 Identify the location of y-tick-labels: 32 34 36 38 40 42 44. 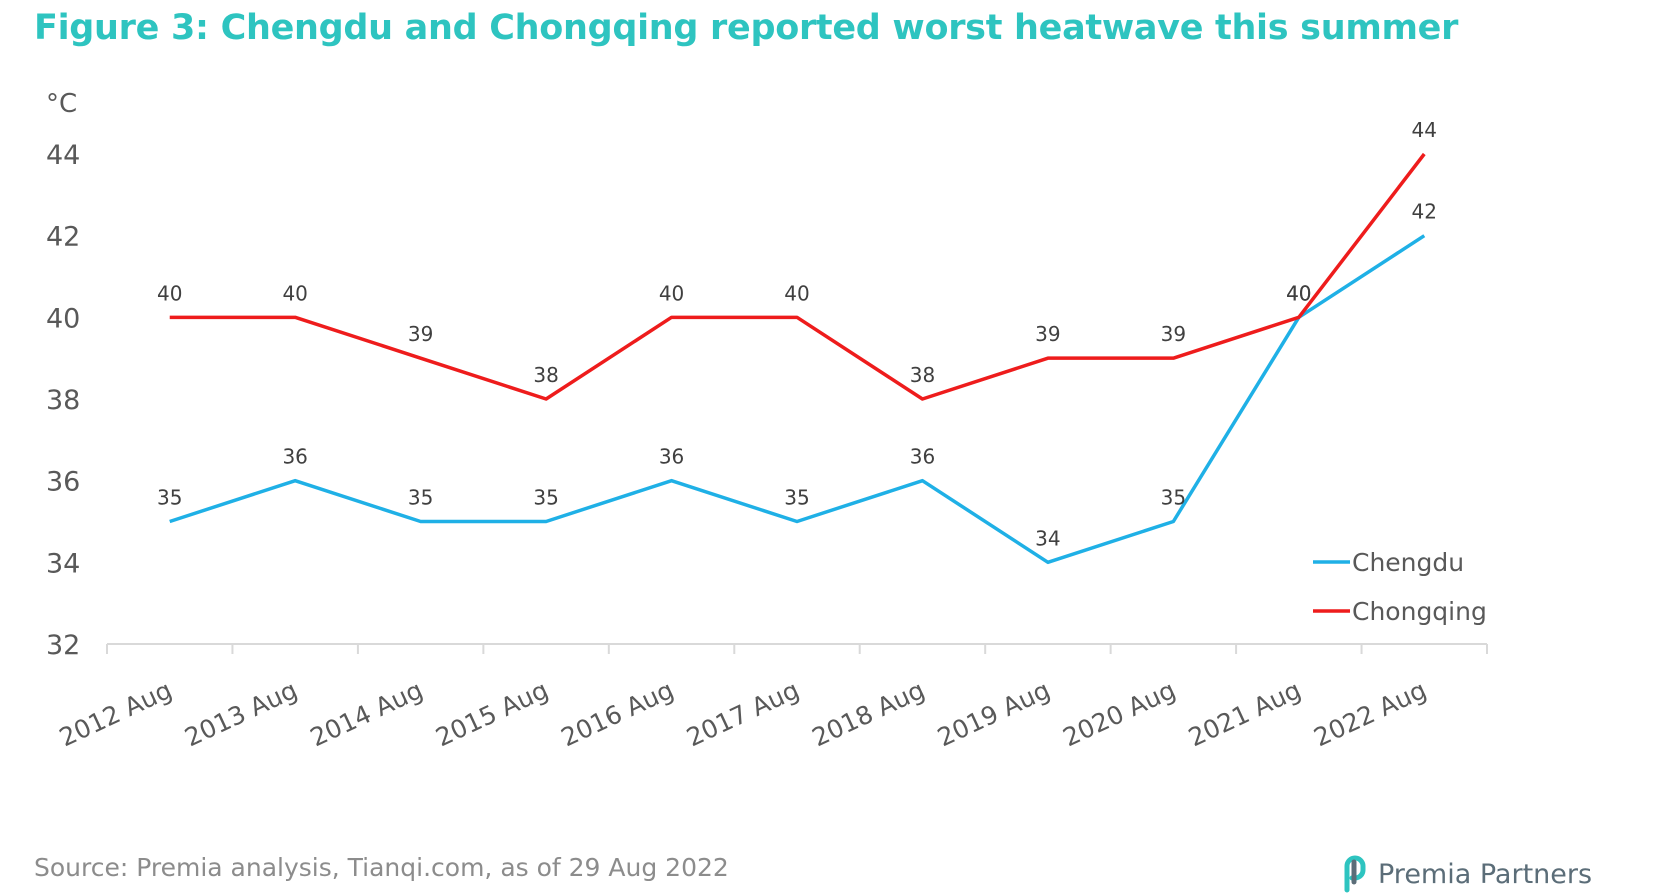
(63, 400).